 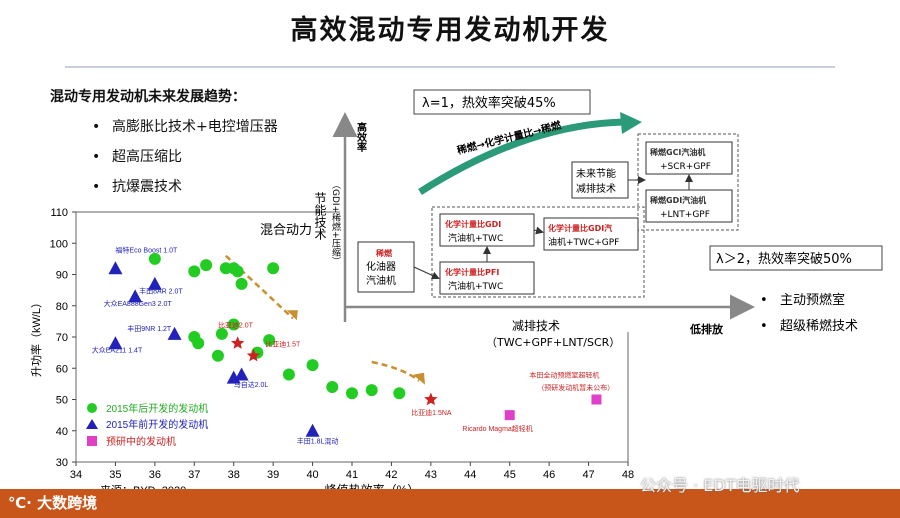 What do you see at coordinates (185, 127) in the screenshot?
I see `trend-item: • 高膨胀比技术+电控增压器` at bounding box center [185, 127].